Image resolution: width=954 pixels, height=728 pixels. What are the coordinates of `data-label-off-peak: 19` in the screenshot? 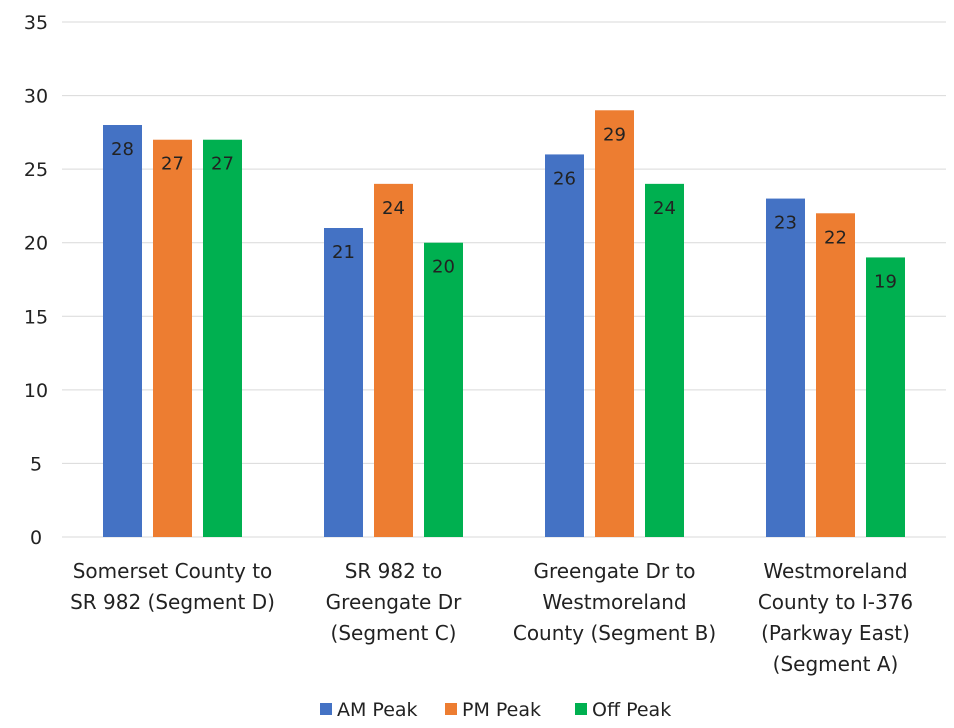 It's located at (885, 281).